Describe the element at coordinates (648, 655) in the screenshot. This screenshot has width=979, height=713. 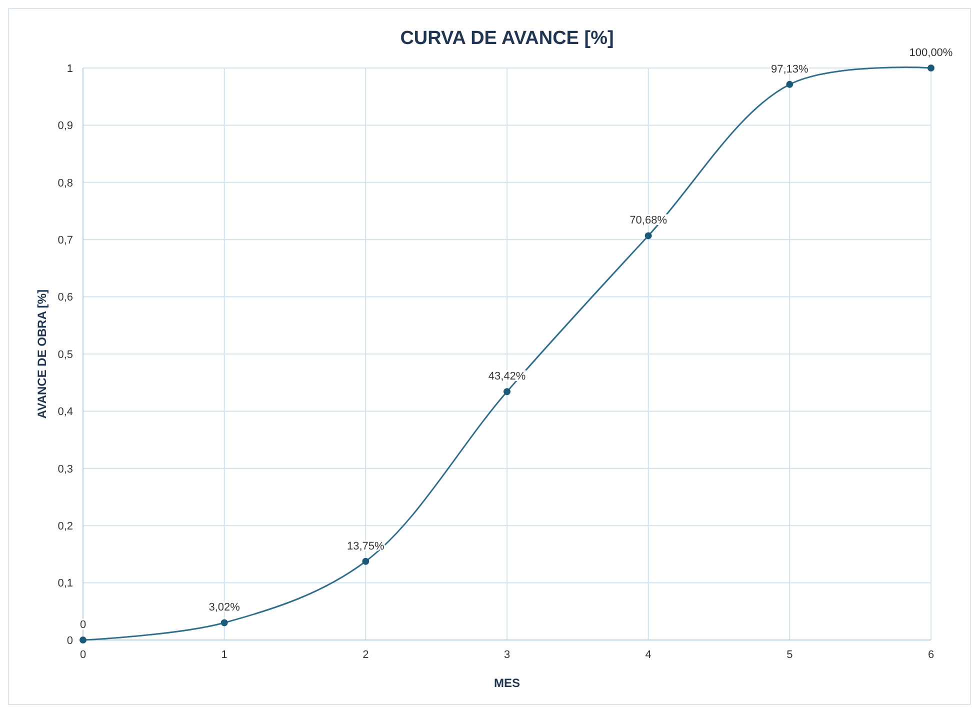
I see `x-tick-label: 4` at that location.